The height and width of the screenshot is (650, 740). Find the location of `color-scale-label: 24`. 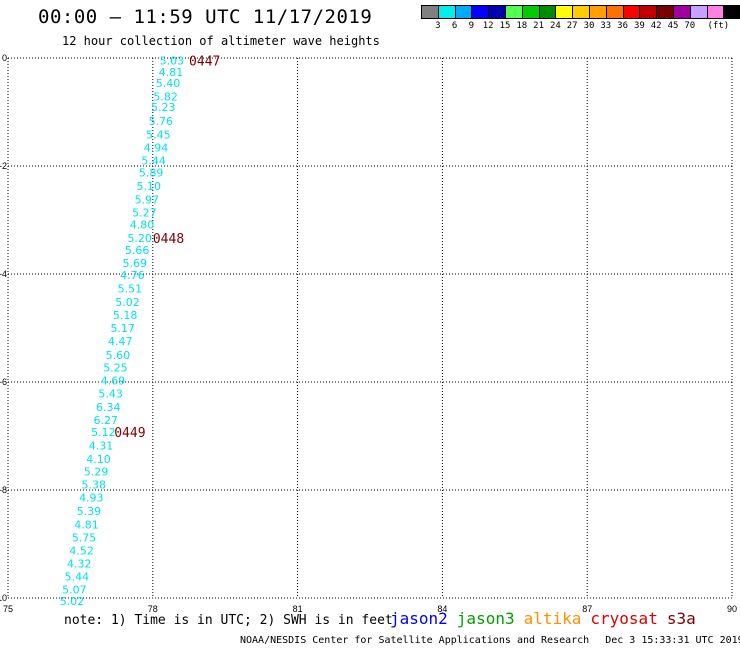

color-scale-label: 24 is located at coordinates (555, 26).